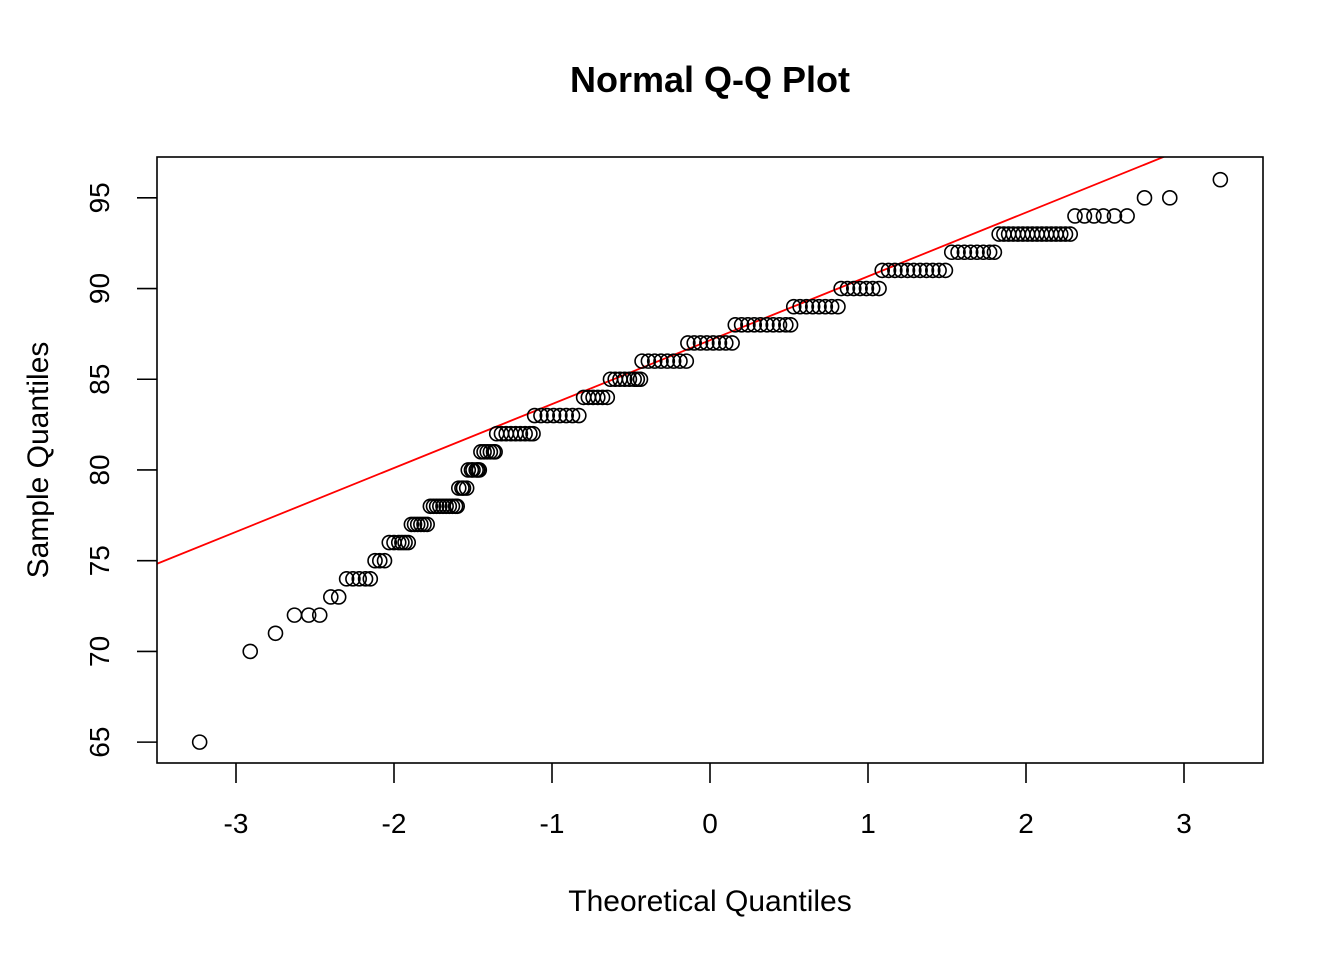  Describe the element at coordinates (99, 560) in the screenshot. I see `y-tick-label: 75` at that location.